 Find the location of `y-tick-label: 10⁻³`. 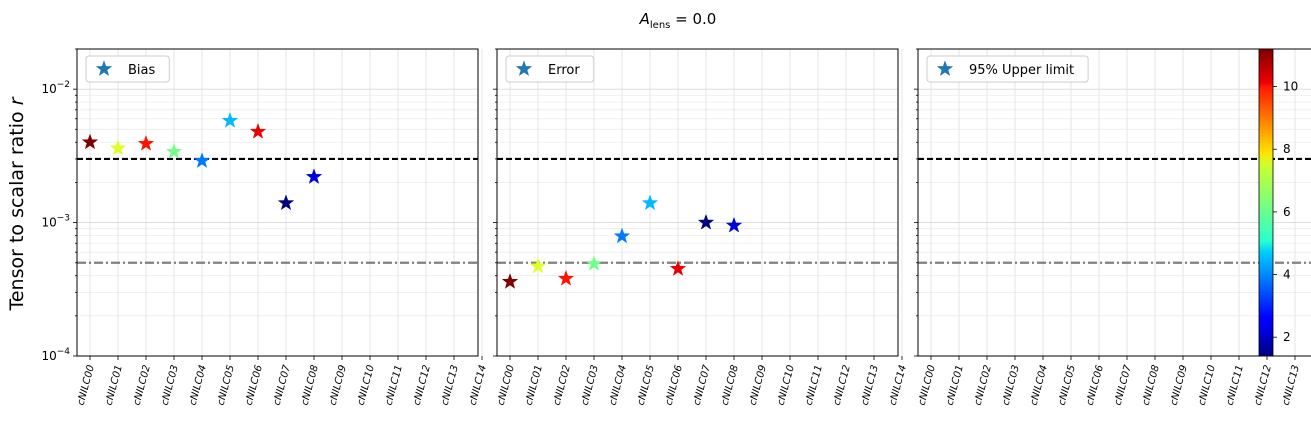

y-tick-label: 10⁻³ is located at coordinates (55, 222).